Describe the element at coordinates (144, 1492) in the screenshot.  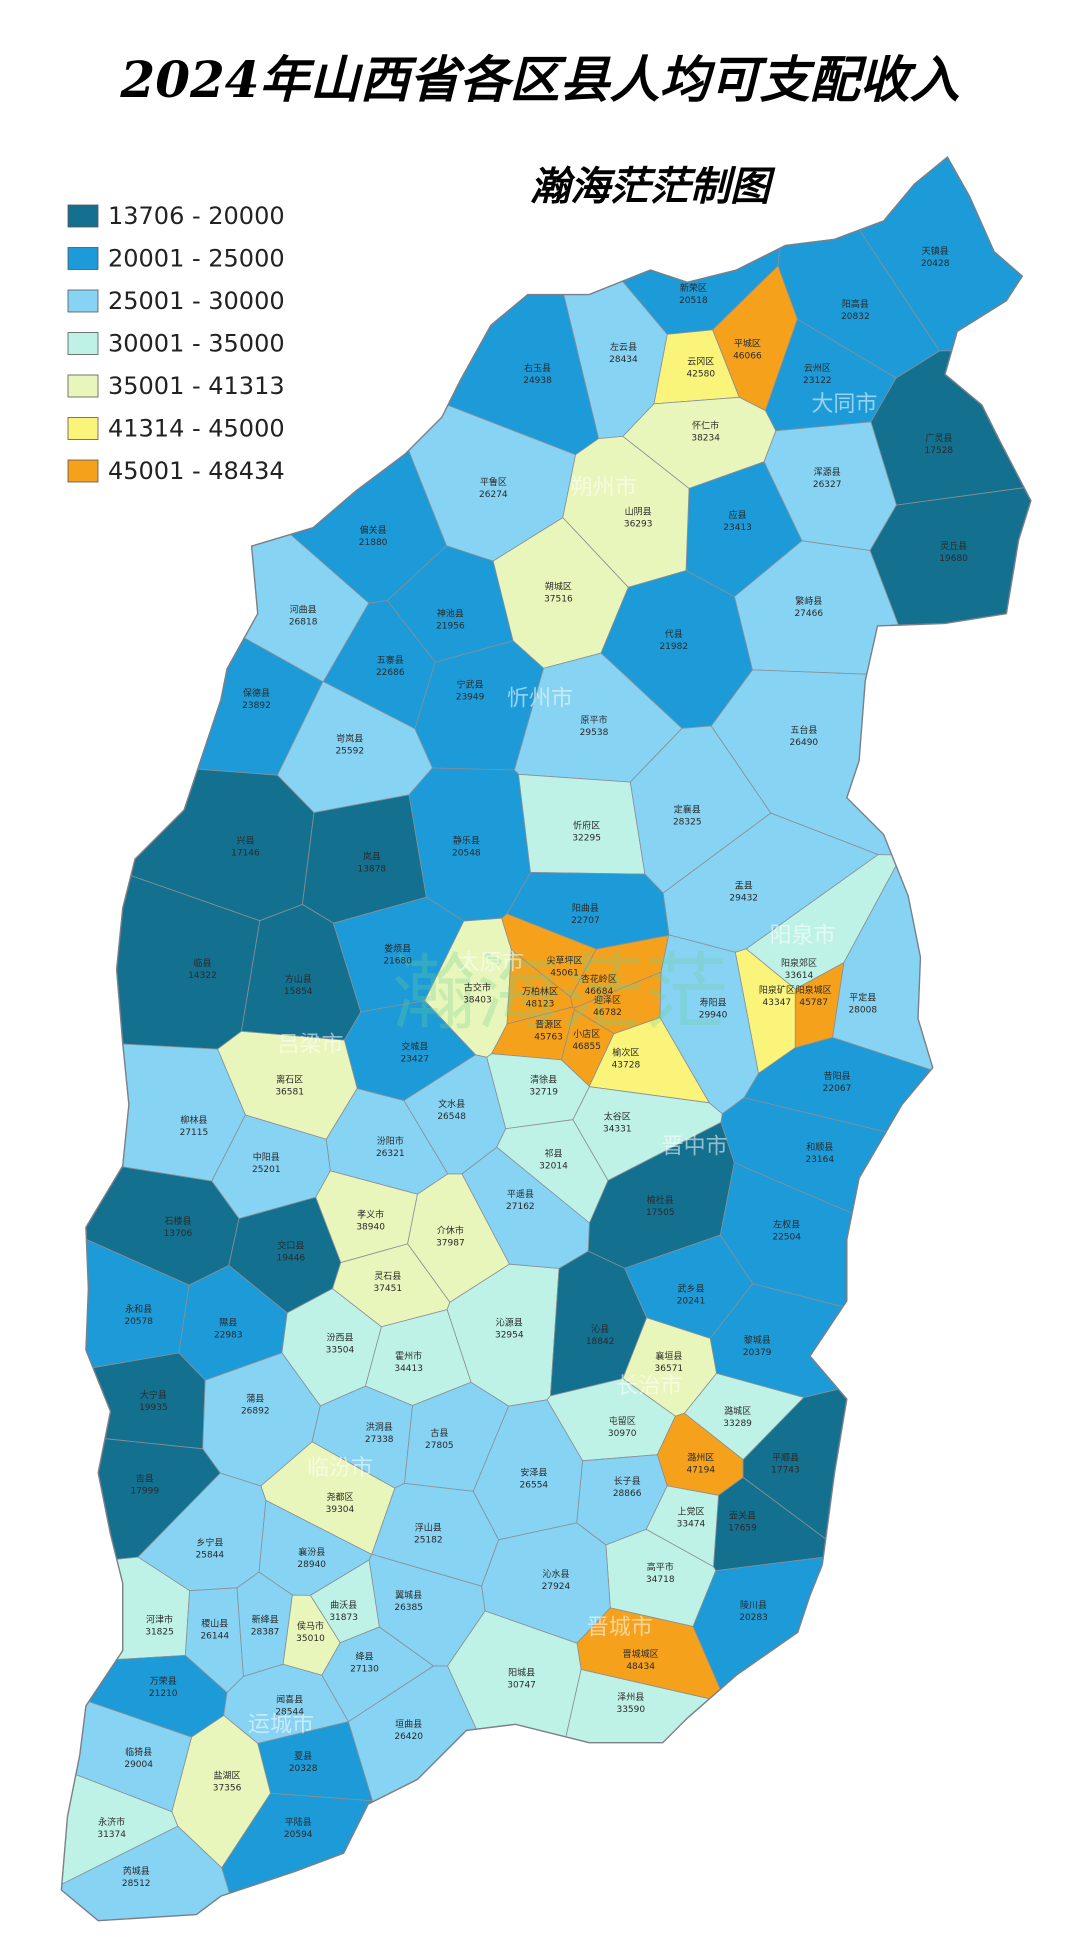
I see `county-value: 17999` at that location.